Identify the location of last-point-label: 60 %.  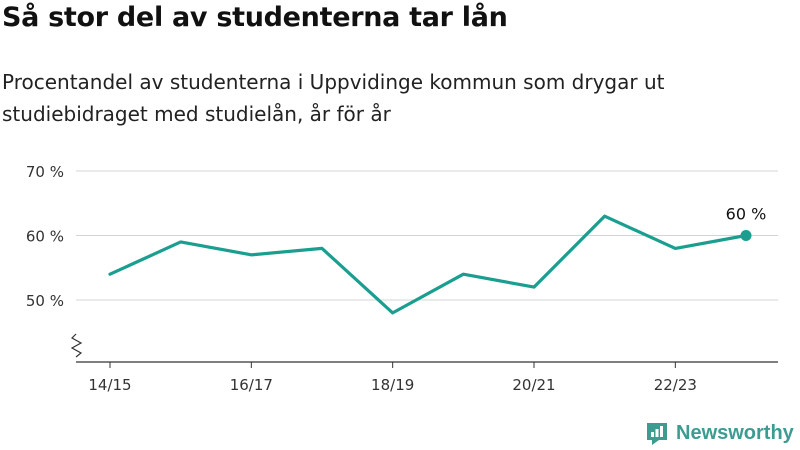
(746, 214).